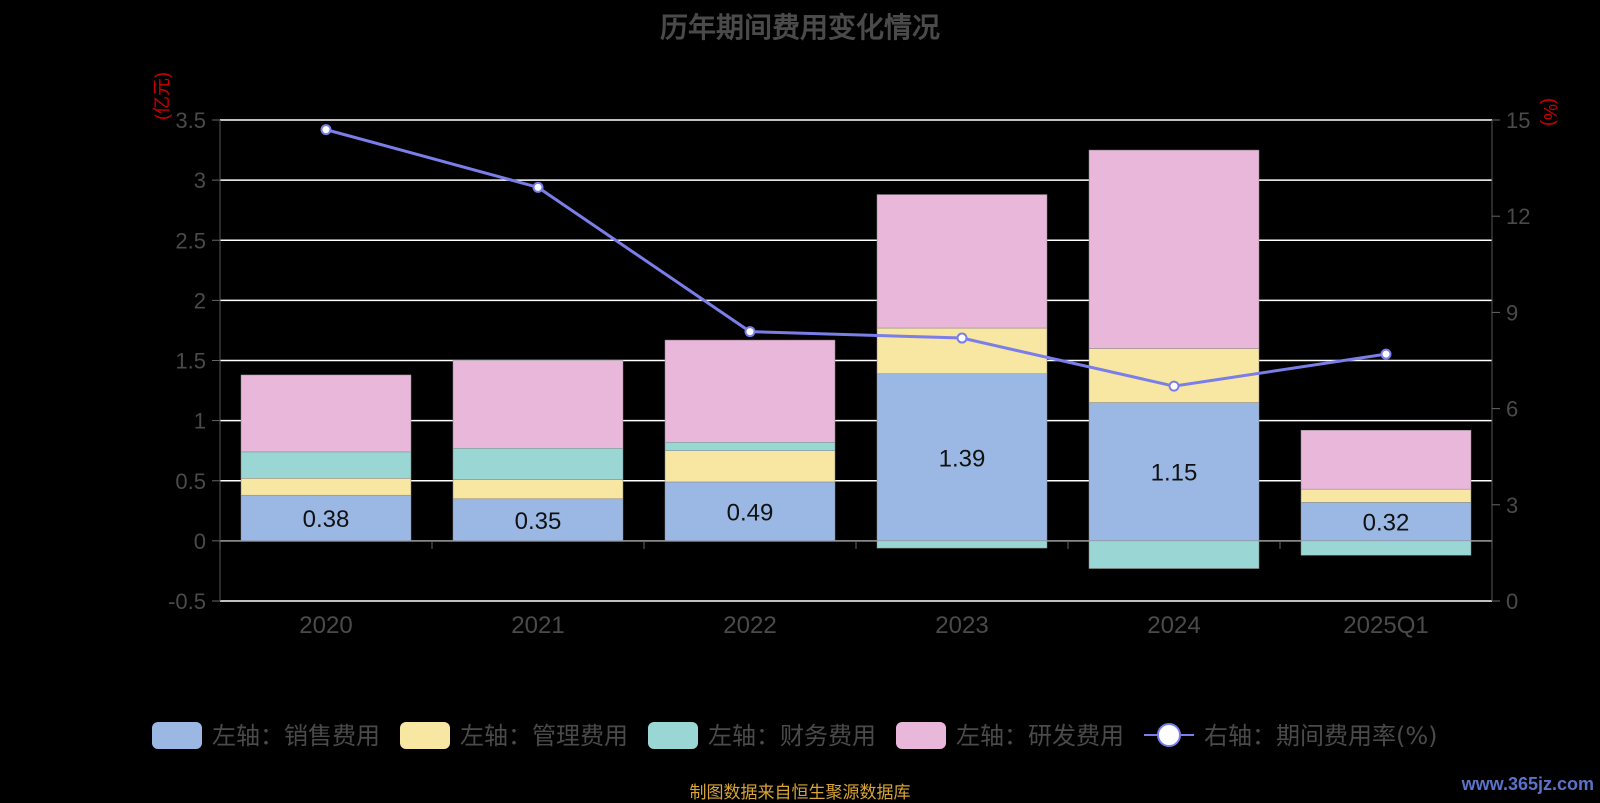  What do you see at coordinates (1518, 120) in the screenshot?
I see `y-right-tick-label: 15` at bounding box center [1518, 120].